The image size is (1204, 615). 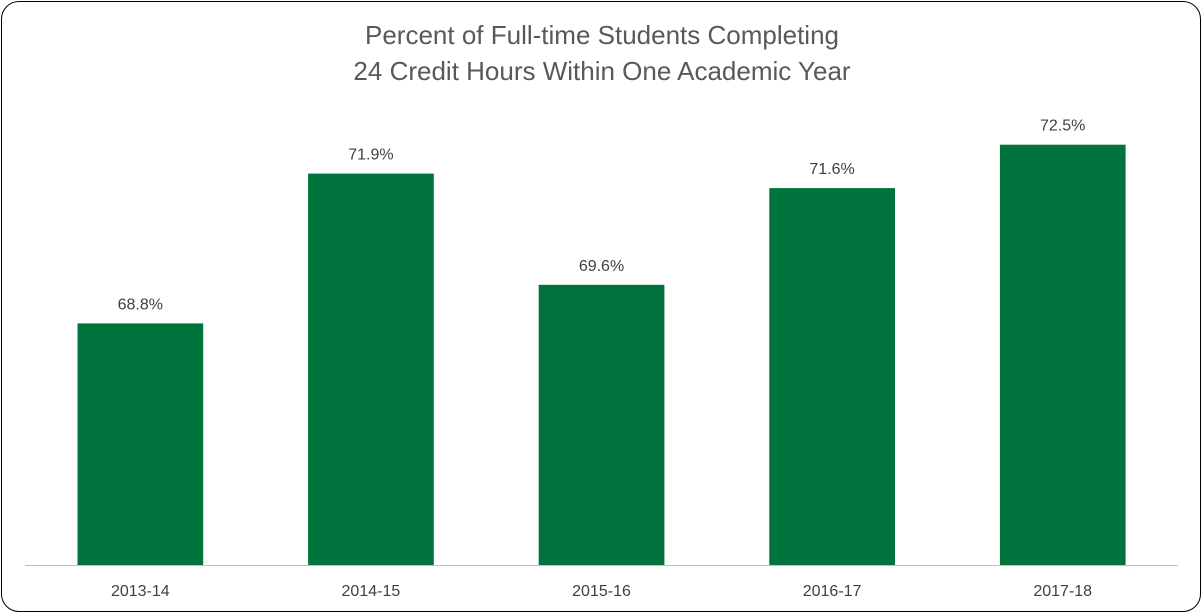 I want to click on data-label-2015-16: 69.6%, so click(x=601, y=266).